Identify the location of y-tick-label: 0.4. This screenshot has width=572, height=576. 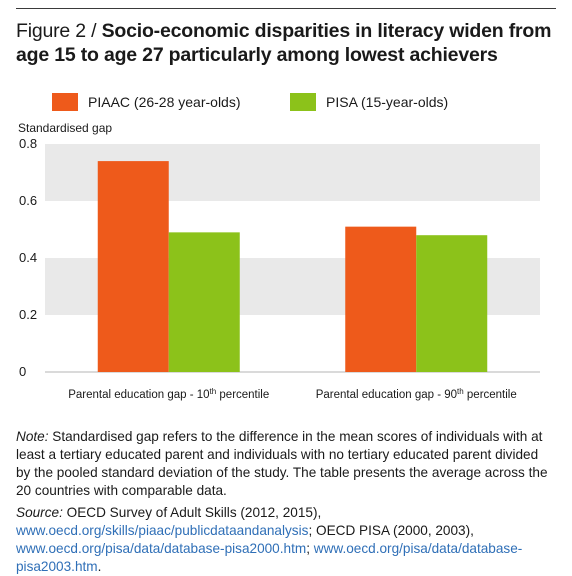
(28, 257).